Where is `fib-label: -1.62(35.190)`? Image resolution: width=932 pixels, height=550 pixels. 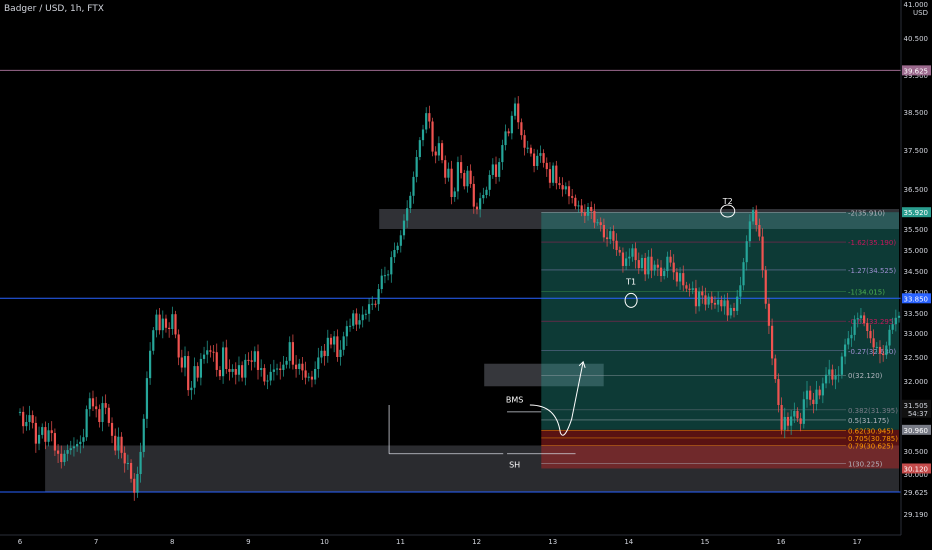 fib-label: -1.62(35.190) is located at coordinates (872, 243).